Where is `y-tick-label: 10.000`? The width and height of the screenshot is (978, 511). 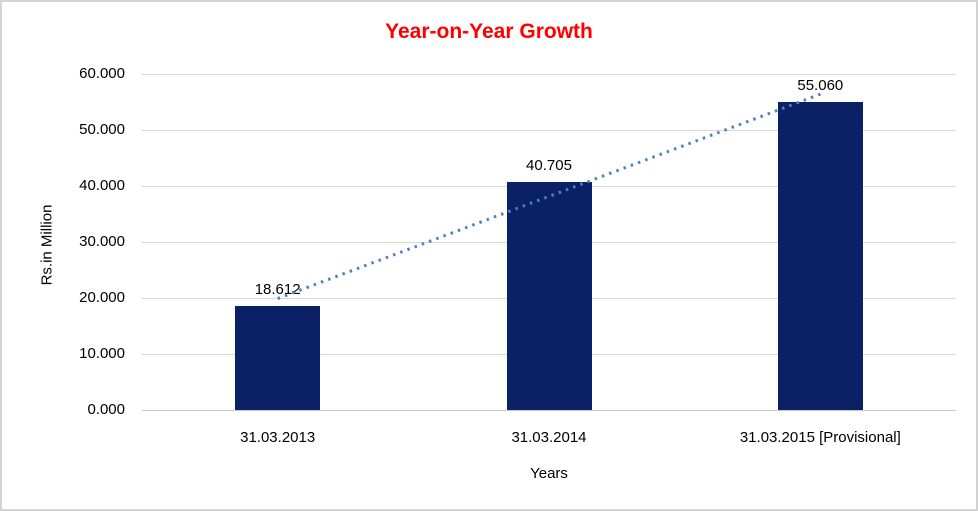
y-tick-label: 10.000 is located at coordinates (102, 353).